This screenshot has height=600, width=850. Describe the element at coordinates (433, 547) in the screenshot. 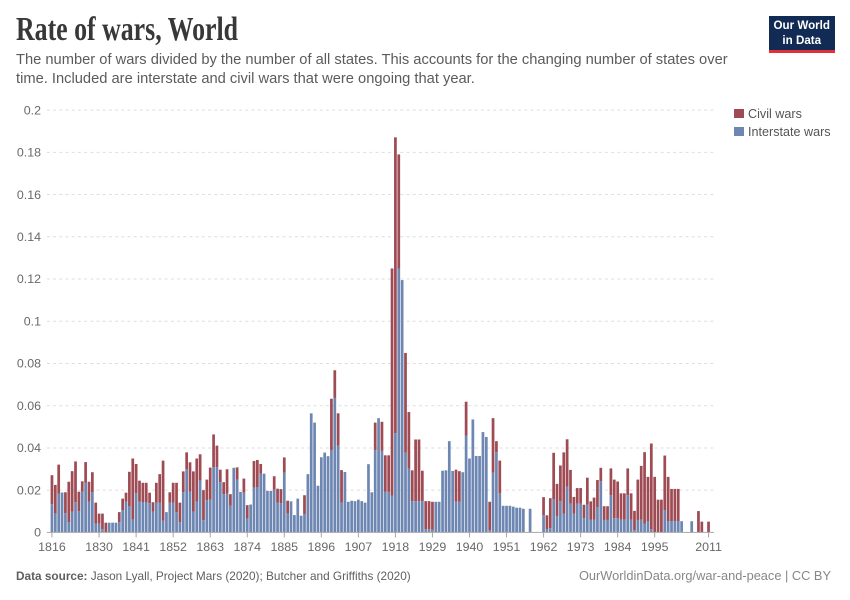

I see `svg-text: 1929` at that location.